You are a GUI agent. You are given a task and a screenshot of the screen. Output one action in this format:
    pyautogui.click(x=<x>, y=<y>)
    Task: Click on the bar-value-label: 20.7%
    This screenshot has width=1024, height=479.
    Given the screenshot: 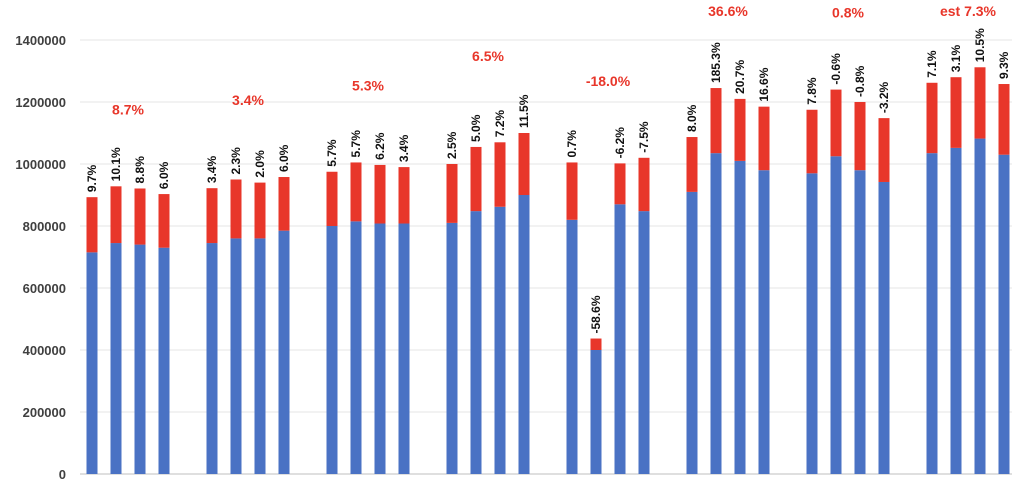 What is the action you would take?
    pyautogui.click(x=740, y=77)
    